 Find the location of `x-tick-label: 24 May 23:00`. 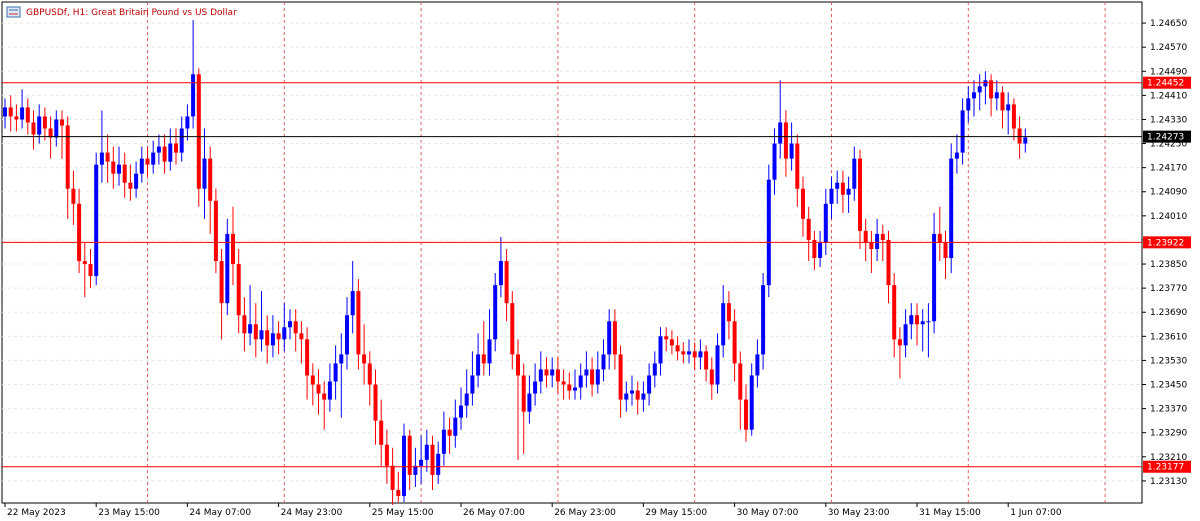

x-tick-label: 24 May 23:00 is located at coordinates (312, 513).